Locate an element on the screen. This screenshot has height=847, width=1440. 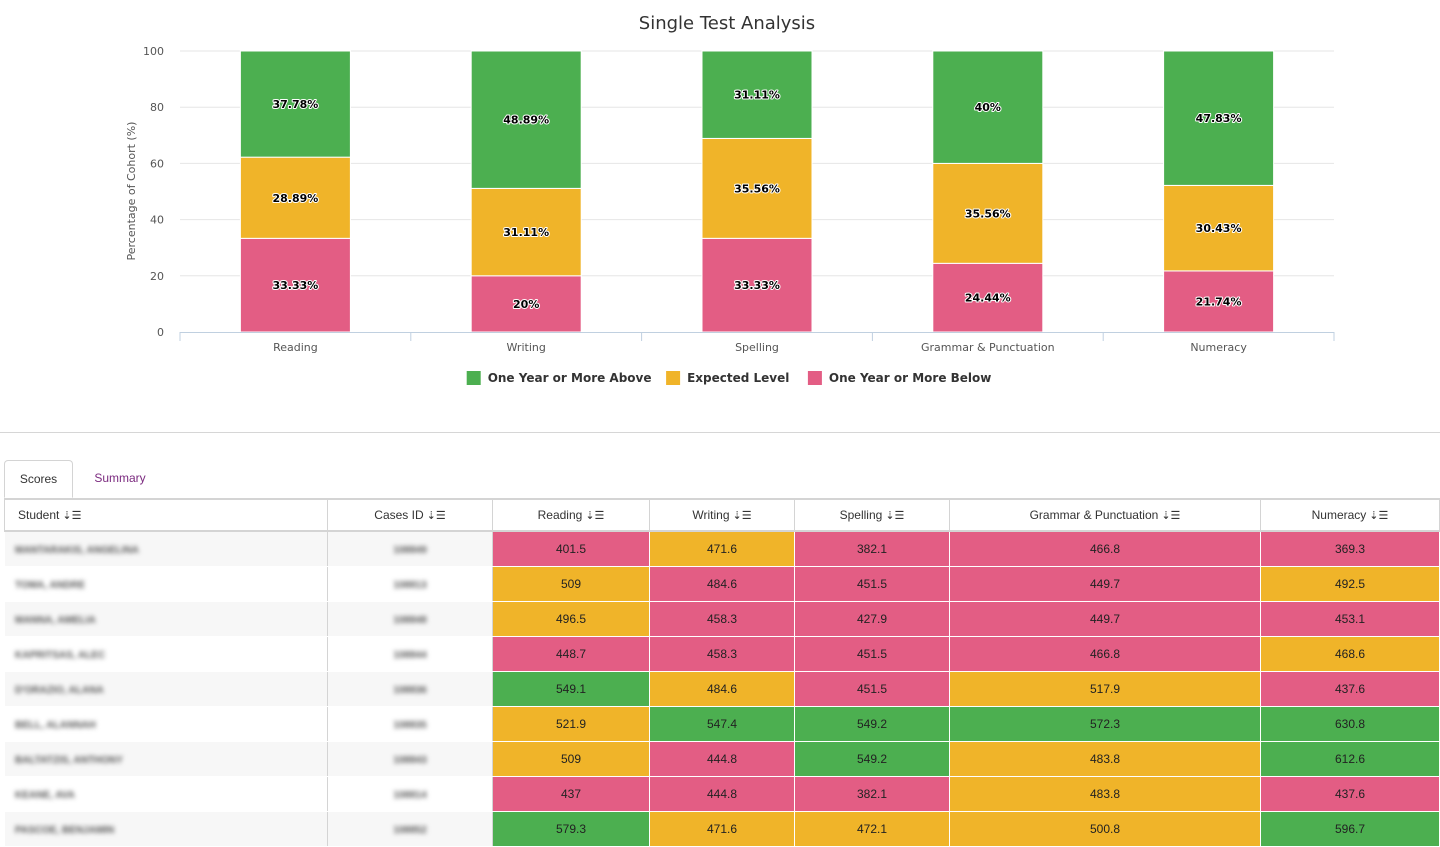
column-header-numeracy: Numeracy ⇣☰ is located at coordinates (1350, 515).